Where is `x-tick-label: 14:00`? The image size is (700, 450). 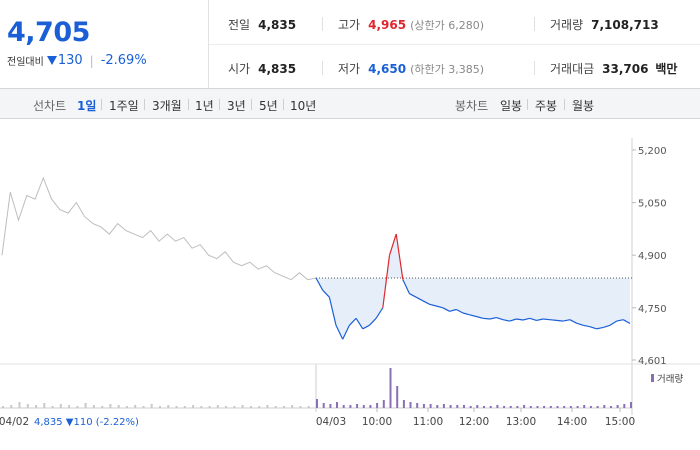 x-tick-label: 14:00 is located at coordinates (572, 422).